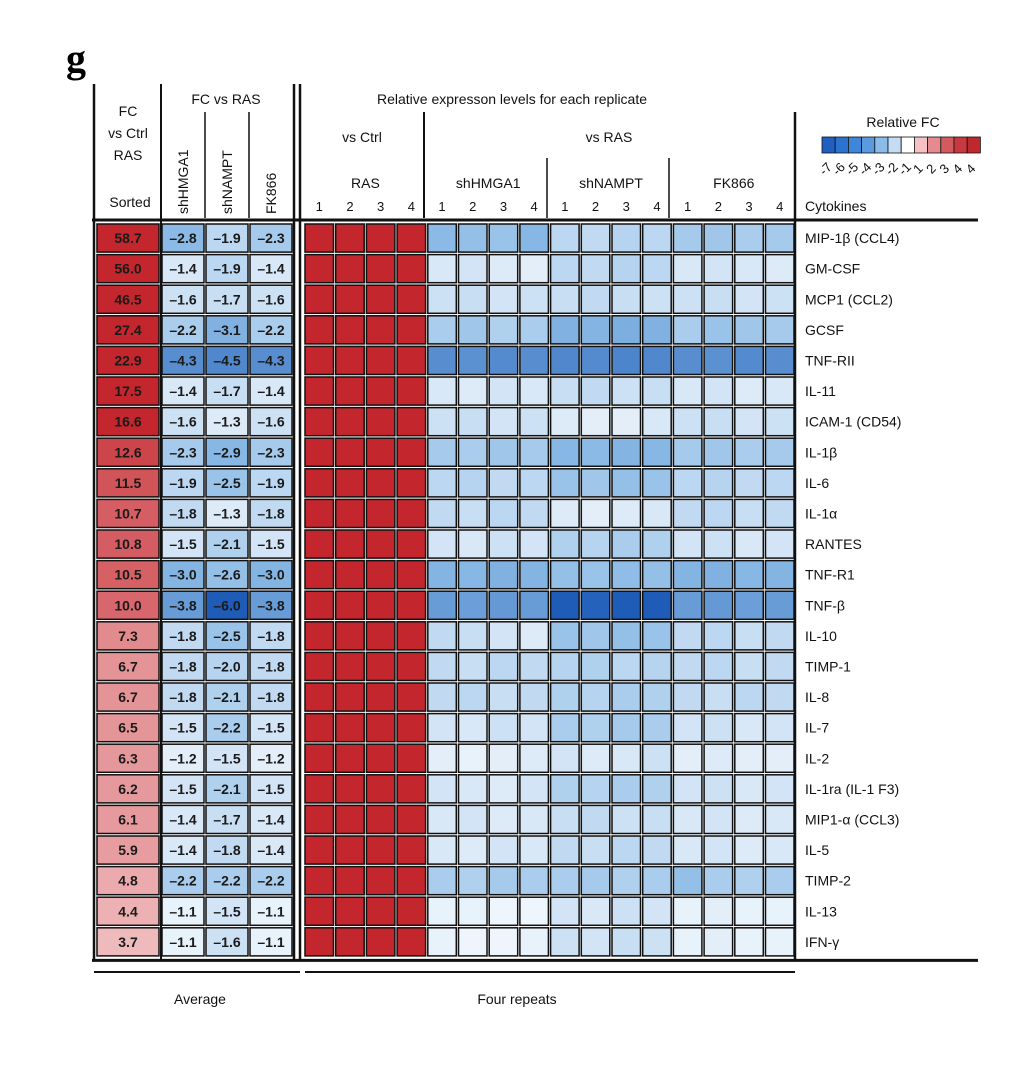 This screenshot has width=1013, height=1076. I want to click on cytokine-label: IL-7, so click(817, 728).